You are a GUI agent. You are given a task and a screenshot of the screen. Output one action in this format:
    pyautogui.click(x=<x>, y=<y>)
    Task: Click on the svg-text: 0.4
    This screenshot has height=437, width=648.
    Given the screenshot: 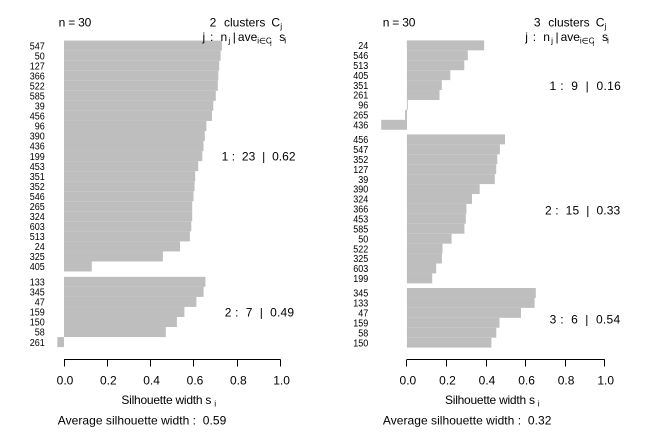 What is the action you would take?
    pyautogui.click(x=151, y=381)
    